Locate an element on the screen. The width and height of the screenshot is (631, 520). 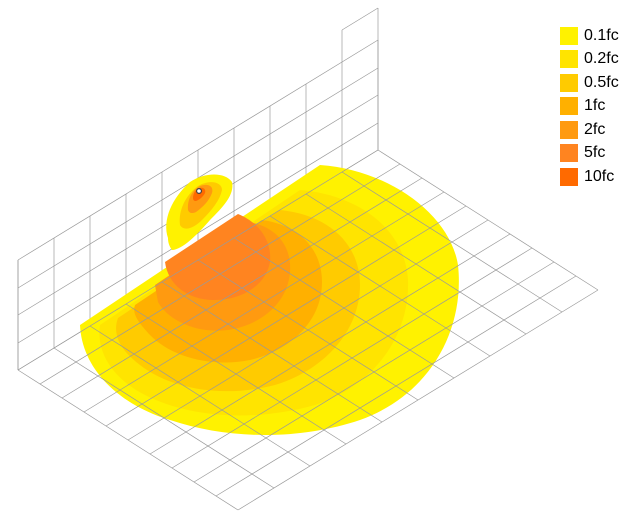
legend-label: 0.2fc is located at coordinates (601, 59).